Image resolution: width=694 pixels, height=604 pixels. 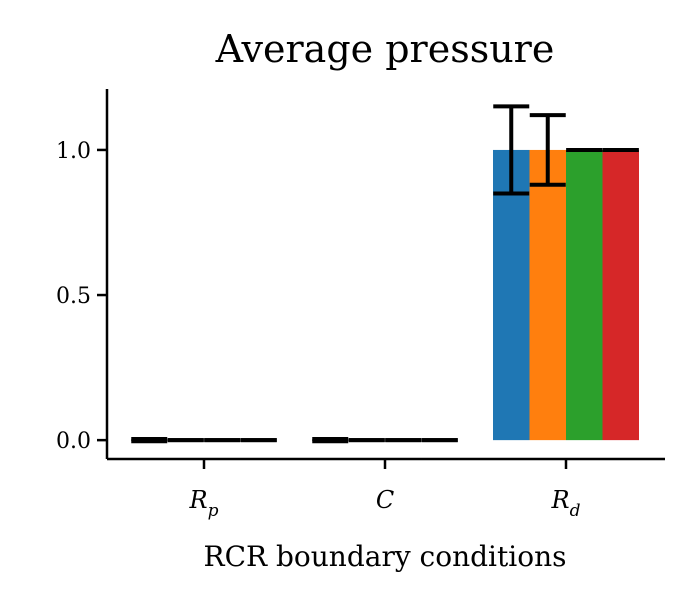 What do you see at coordinates (584, 295) in the screenshot?
I see `bar-series3-cat3` at bounding box center [584, 295].